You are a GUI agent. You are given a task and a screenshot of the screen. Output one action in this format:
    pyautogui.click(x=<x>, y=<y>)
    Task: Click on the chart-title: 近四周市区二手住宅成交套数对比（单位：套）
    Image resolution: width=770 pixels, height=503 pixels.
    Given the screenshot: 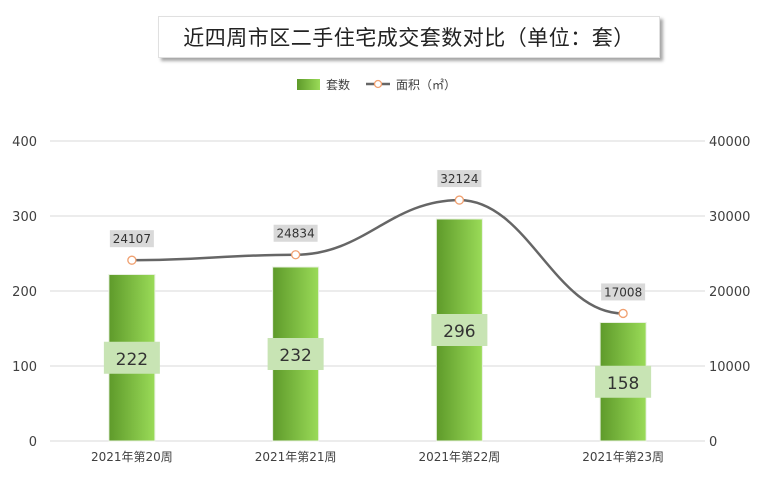 What is the action you would take?
    pyautogui.click(x=409, y=37)
    